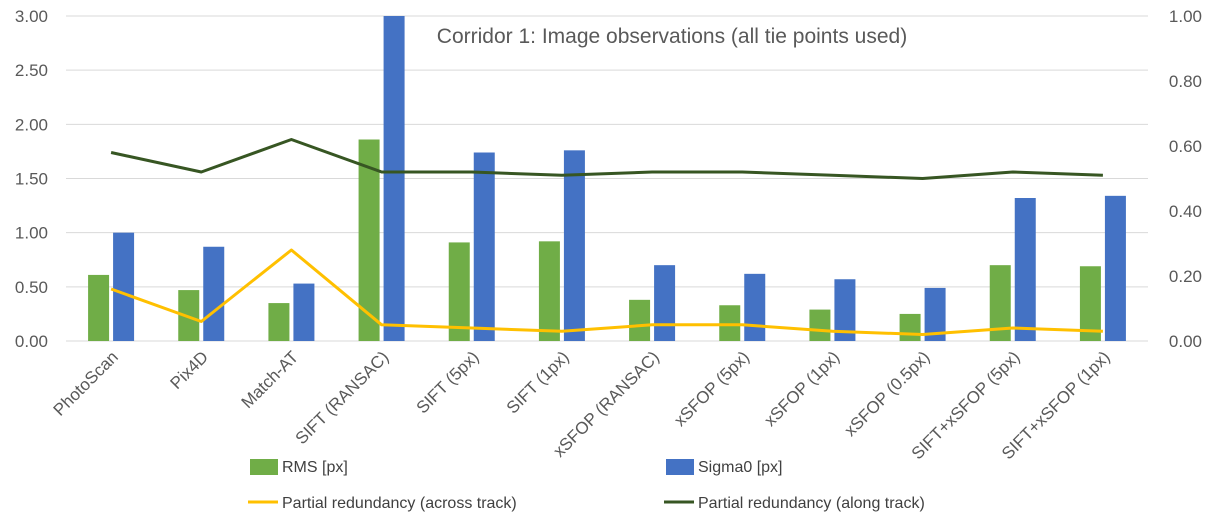 The image size is (1217, 520). What do you see at coordinates (31, 287) in the screenshot?
I see `y-left-tick-label: 0.50` at bounding box center [31, 287].